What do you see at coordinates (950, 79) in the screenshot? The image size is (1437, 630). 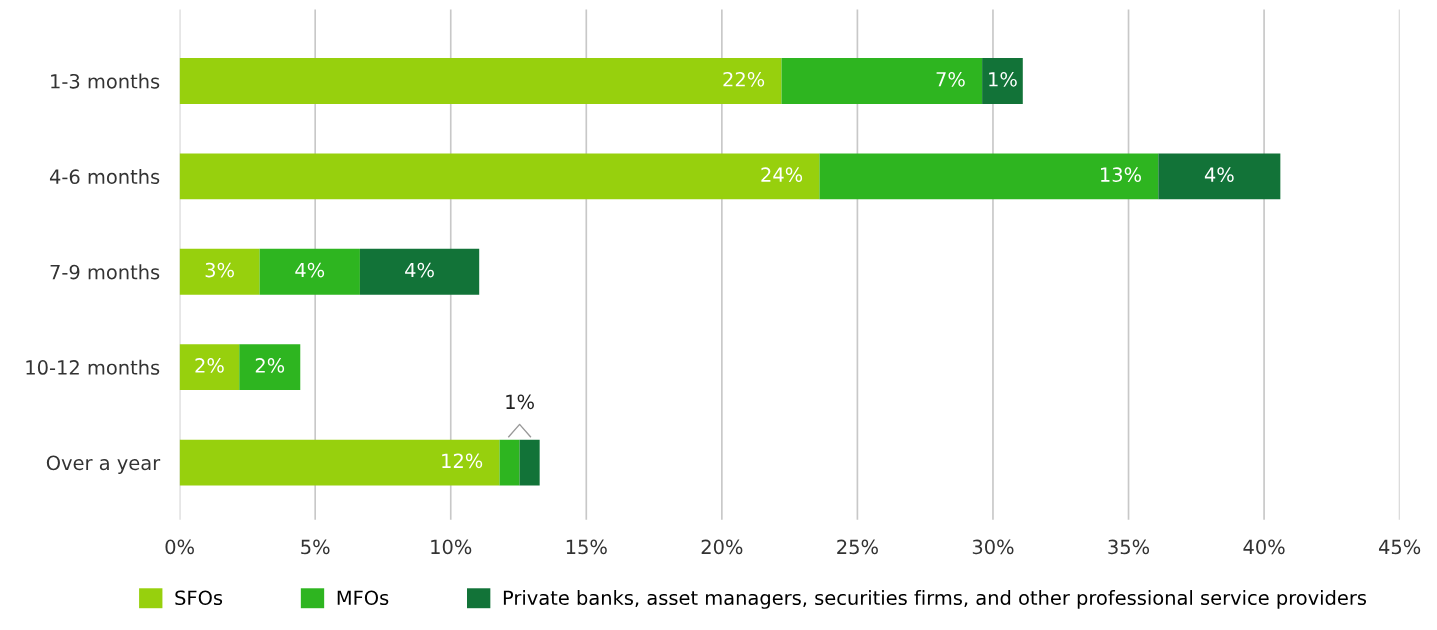 I see `data-label: 7%` at bounding box center [950, 79].